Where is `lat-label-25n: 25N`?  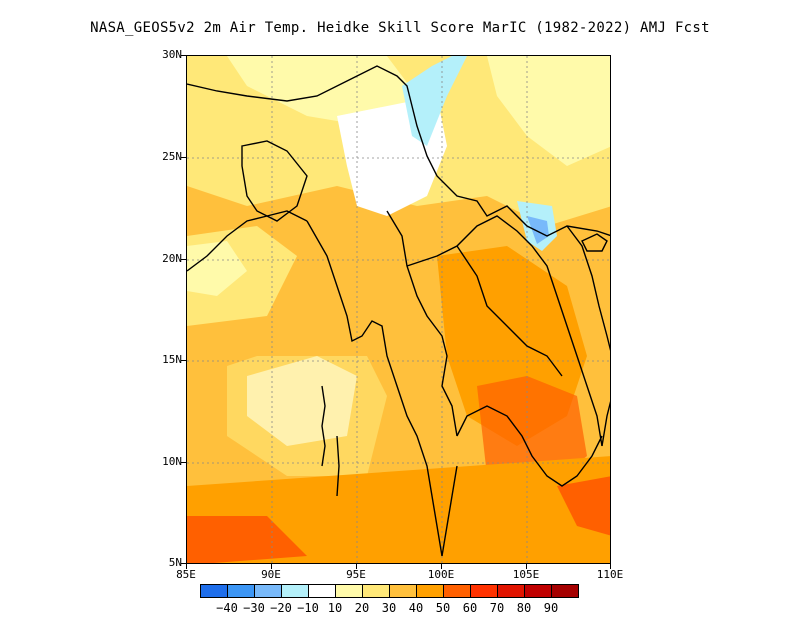 lat-label-25n: 25N is located at coordinates (172, 156).